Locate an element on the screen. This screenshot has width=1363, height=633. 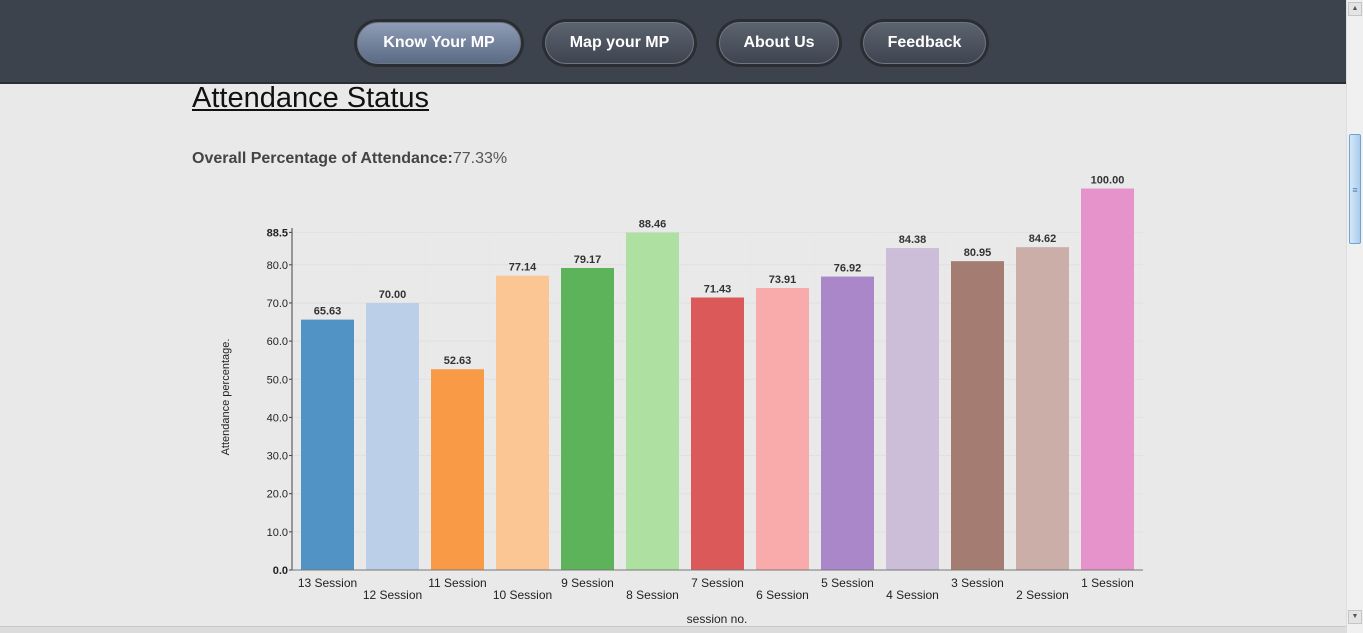
nav-about-us-label: About Us is located at coordinates (779, 43).